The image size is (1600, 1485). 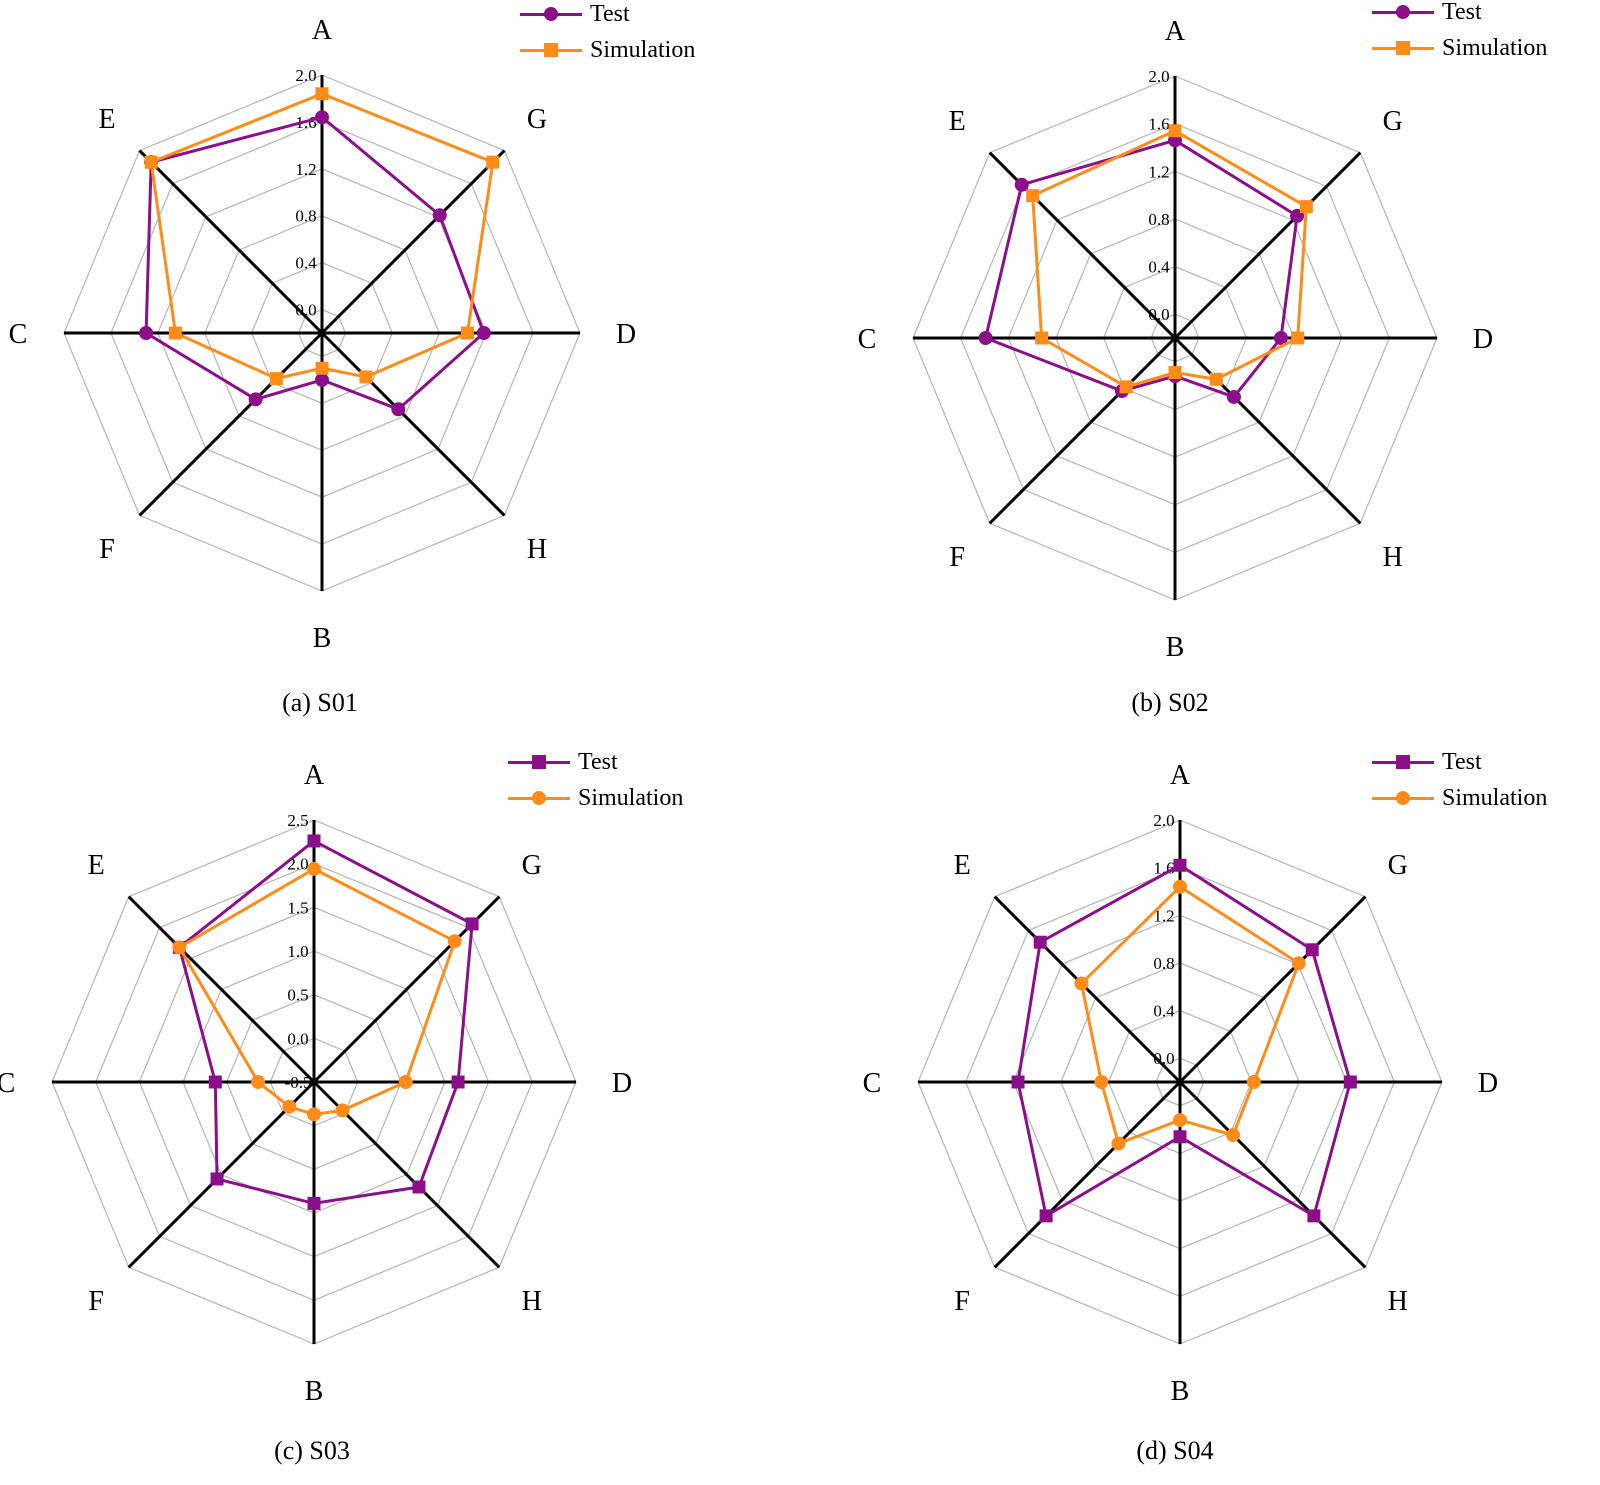 I want to click on caption: (c) S03, so click(x=312, y=1450).